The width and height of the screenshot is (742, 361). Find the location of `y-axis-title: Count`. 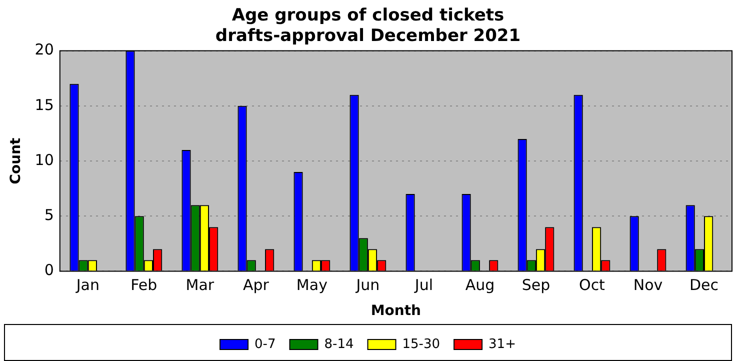

y-axis-title: Count is located at coordinates (16, 160).